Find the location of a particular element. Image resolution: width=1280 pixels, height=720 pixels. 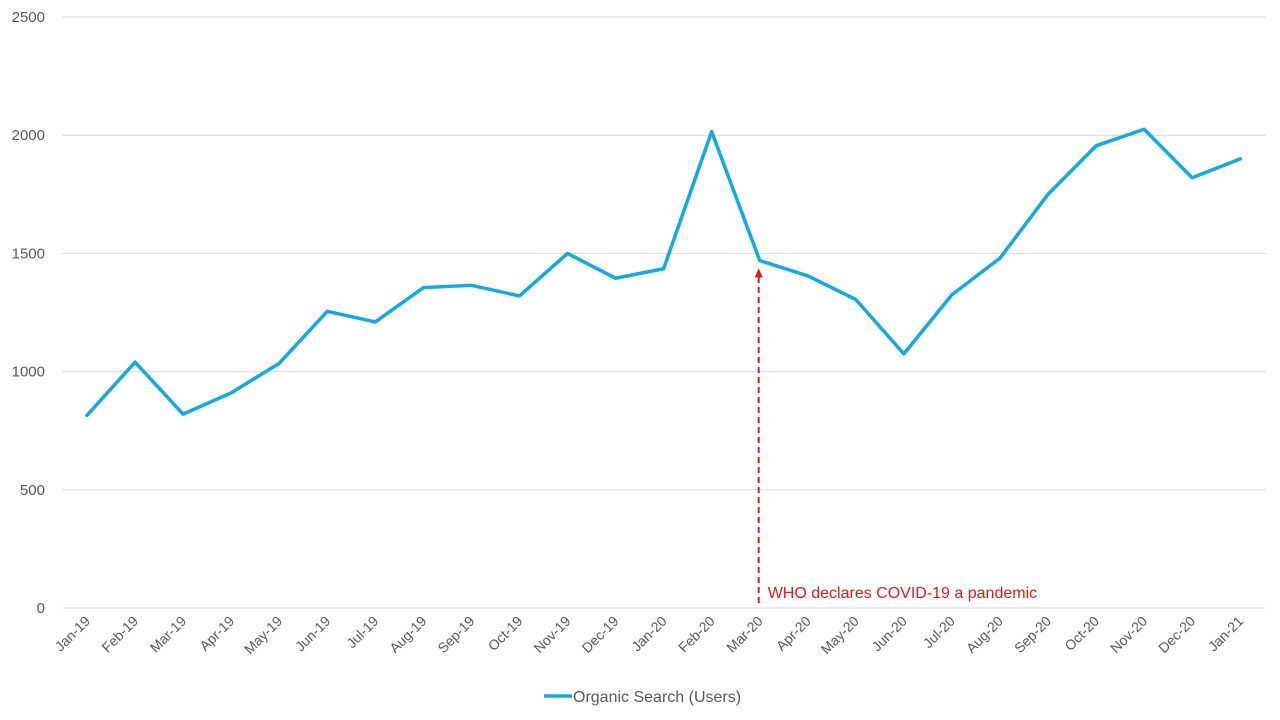

x-tick-label: Jan-20 is located at coordinates (649, 634).